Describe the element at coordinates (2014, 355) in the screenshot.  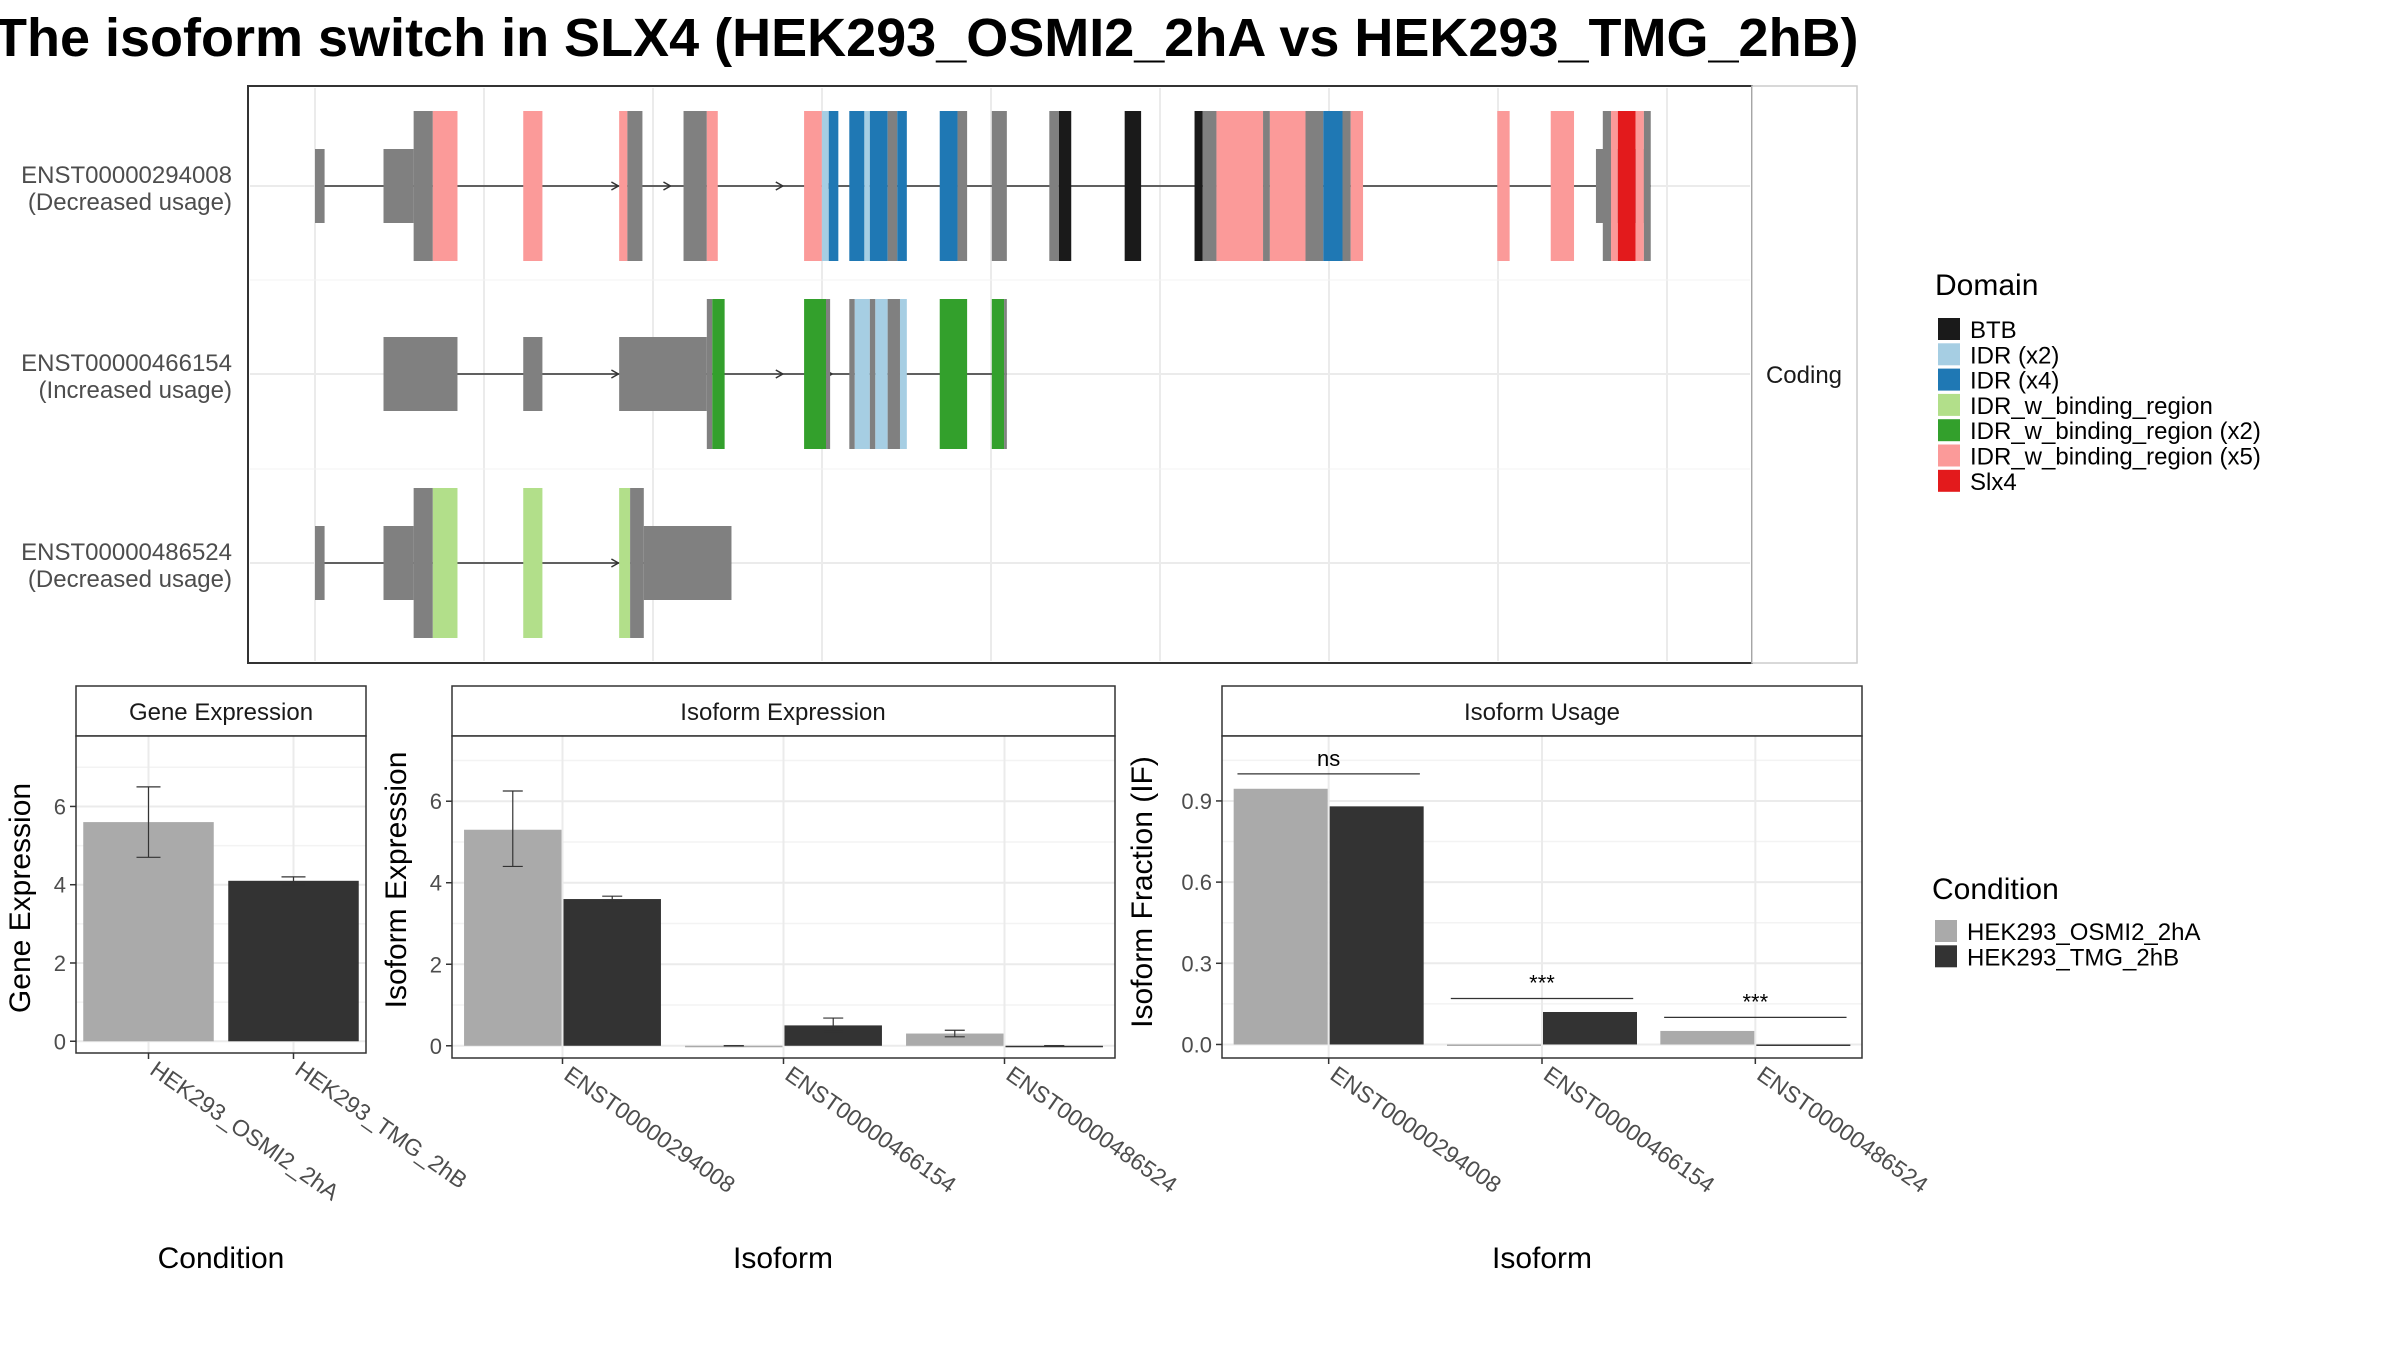
I see `domain-legend-label: IDR (x2)` at that location.